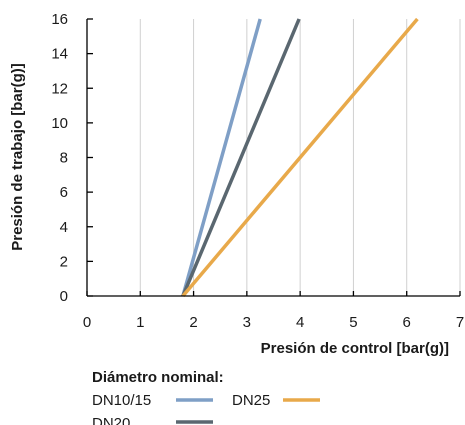 This screenshot has width=465, height=425. I want to click on y-tick-label-16: 16, so click(59, 19).